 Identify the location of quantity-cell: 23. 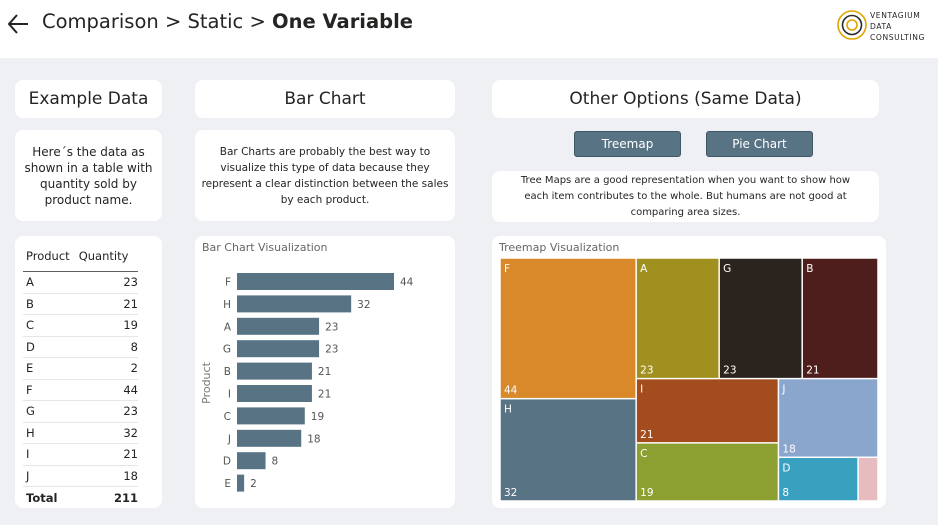
(108, 282).